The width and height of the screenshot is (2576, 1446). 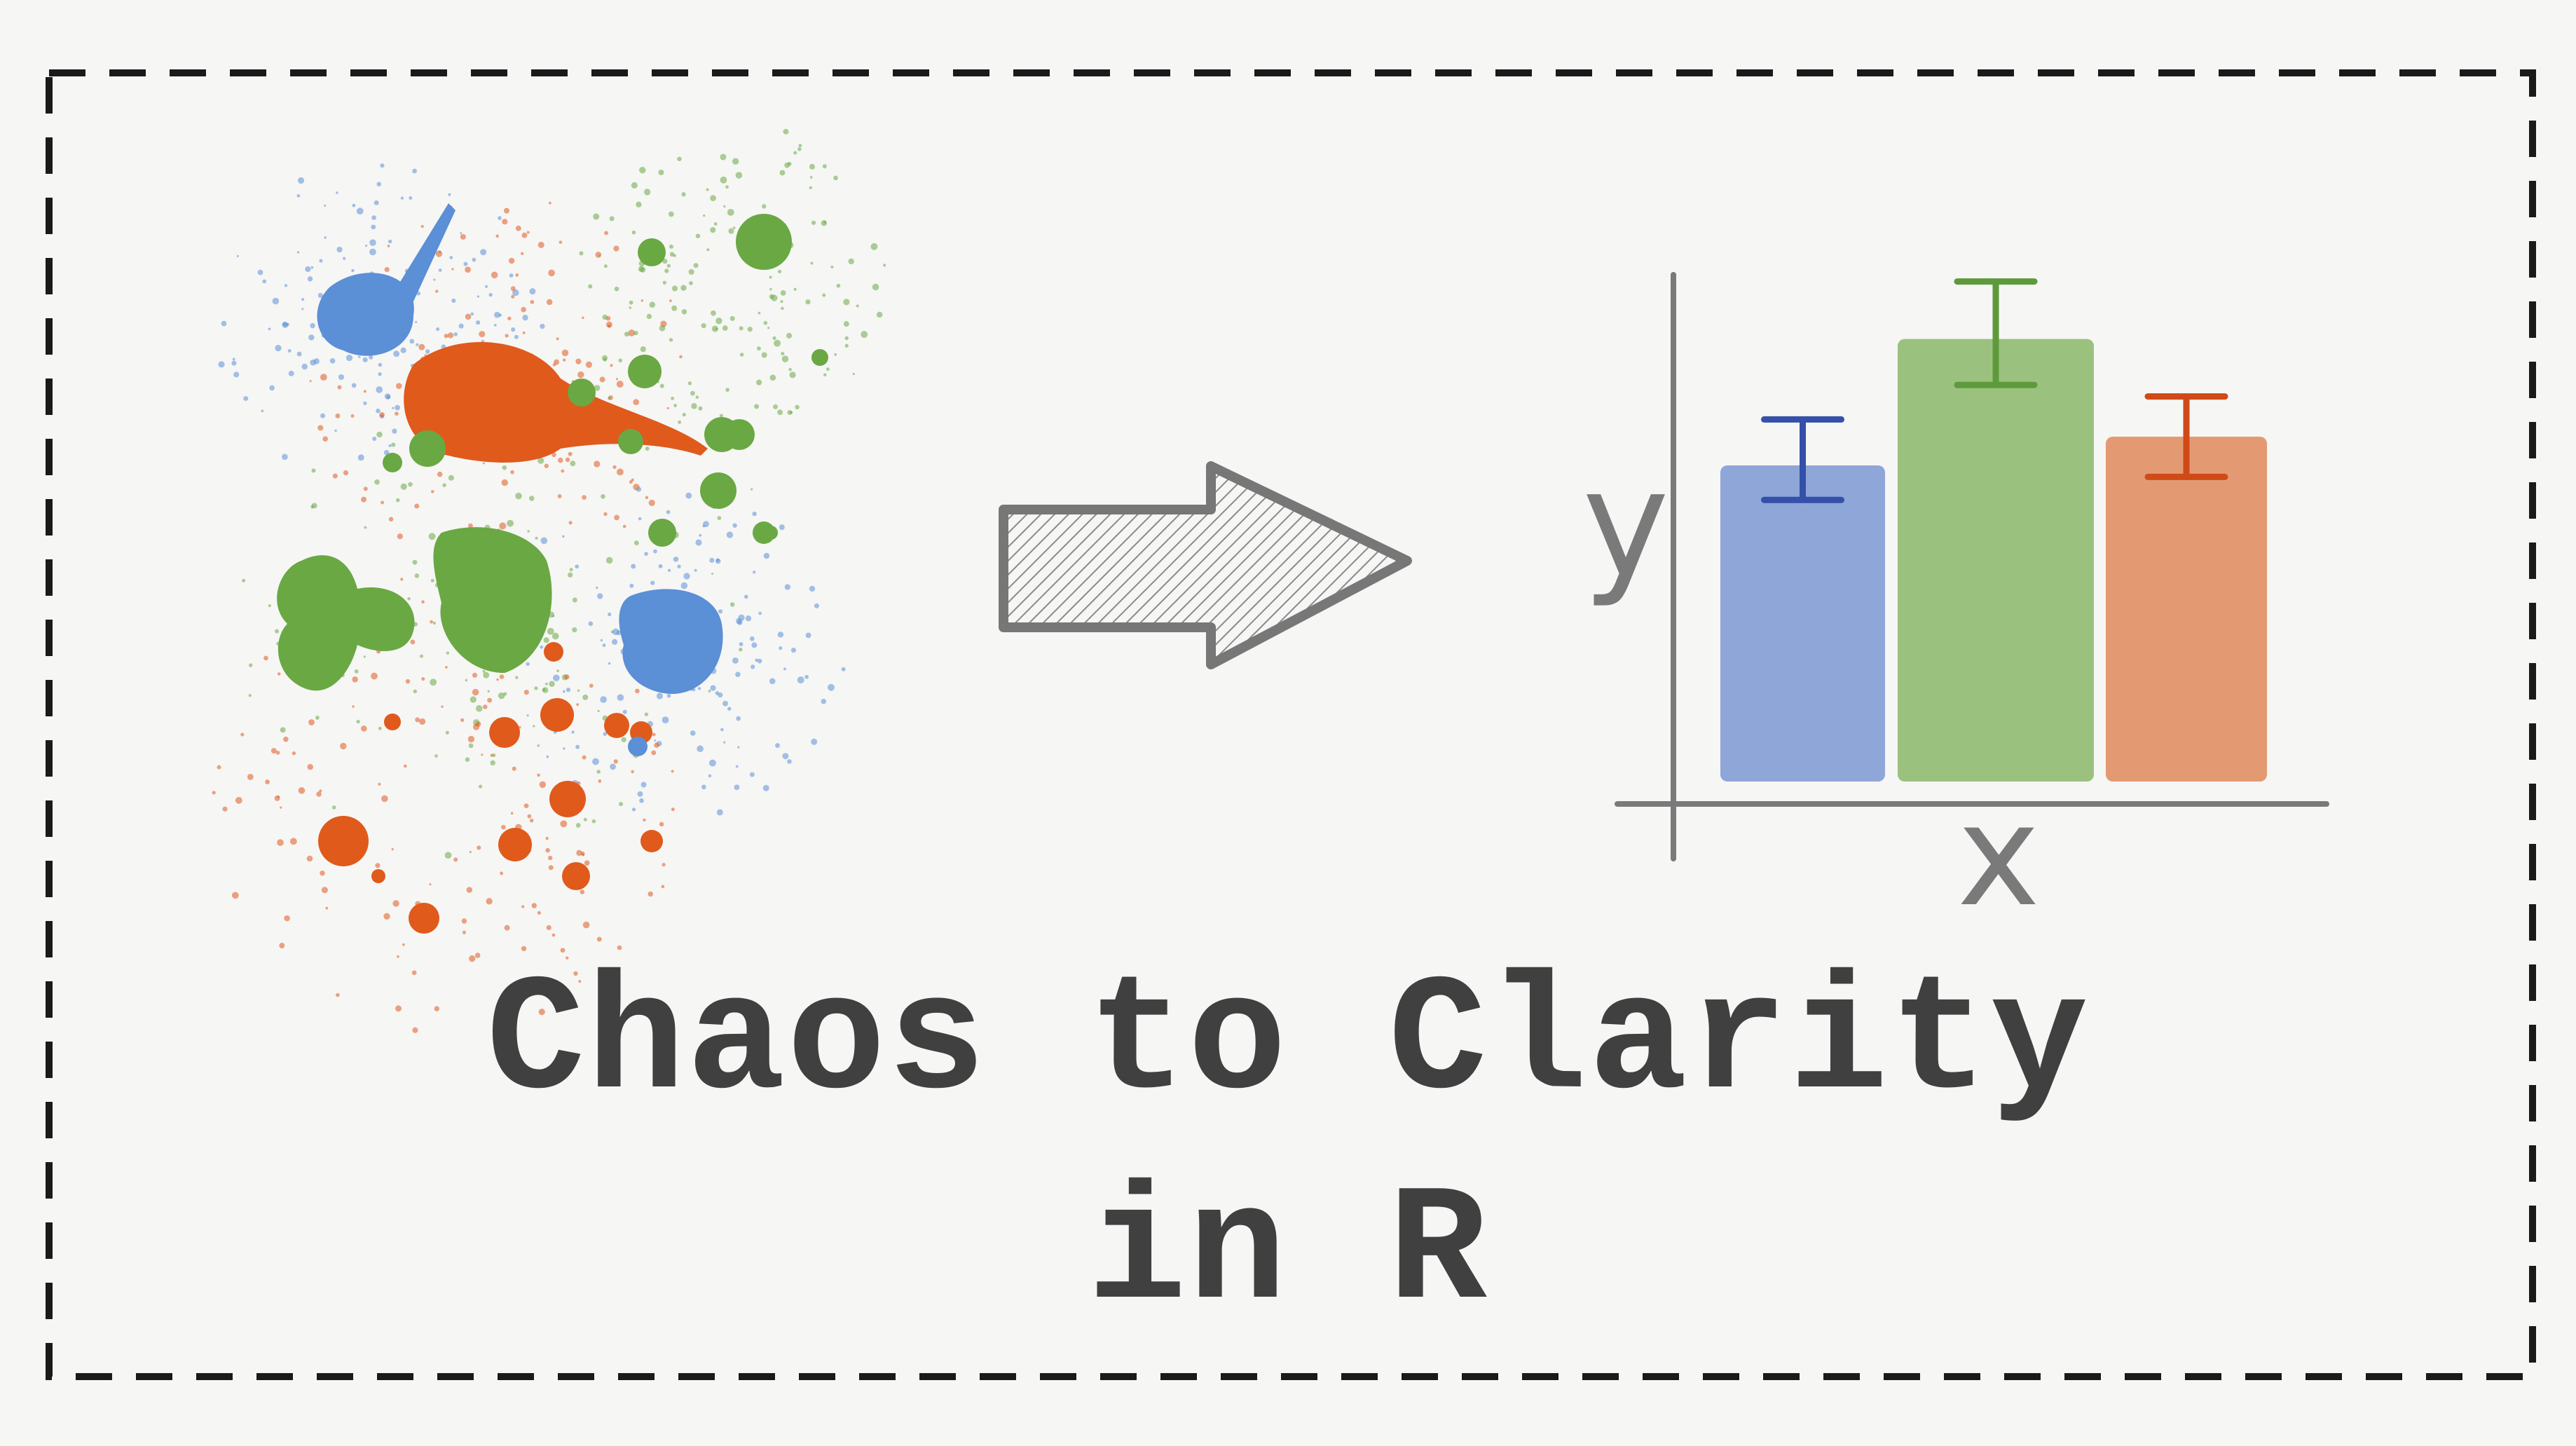 I want to click on y-axis-label: y, so click(x=1626, y=524).